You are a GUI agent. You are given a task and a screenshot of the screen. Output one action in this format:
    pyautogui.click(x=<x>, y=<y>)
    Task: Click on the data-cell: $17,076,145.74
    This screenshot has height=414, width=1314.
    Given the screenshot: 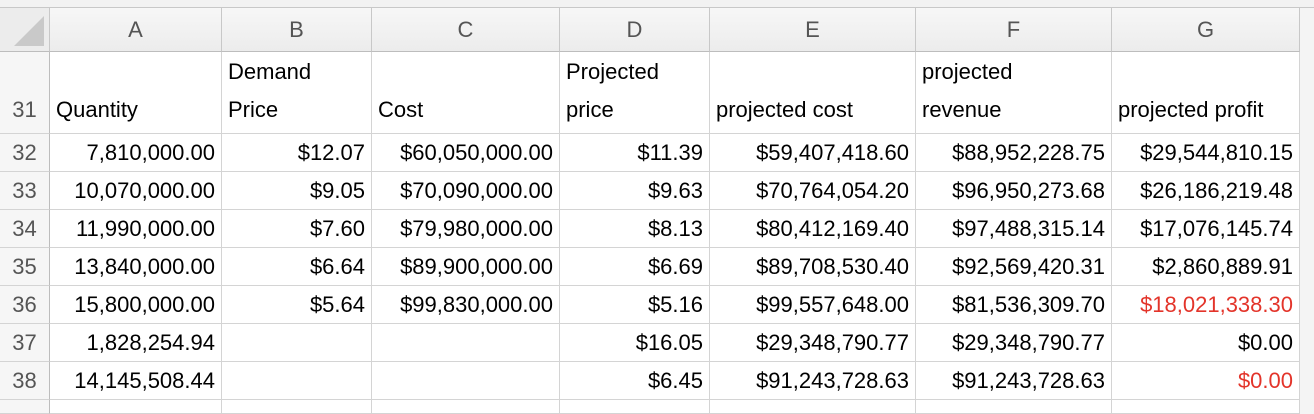 What is the action you would take?
    pyautogui.click(x=1206, y=229)
    